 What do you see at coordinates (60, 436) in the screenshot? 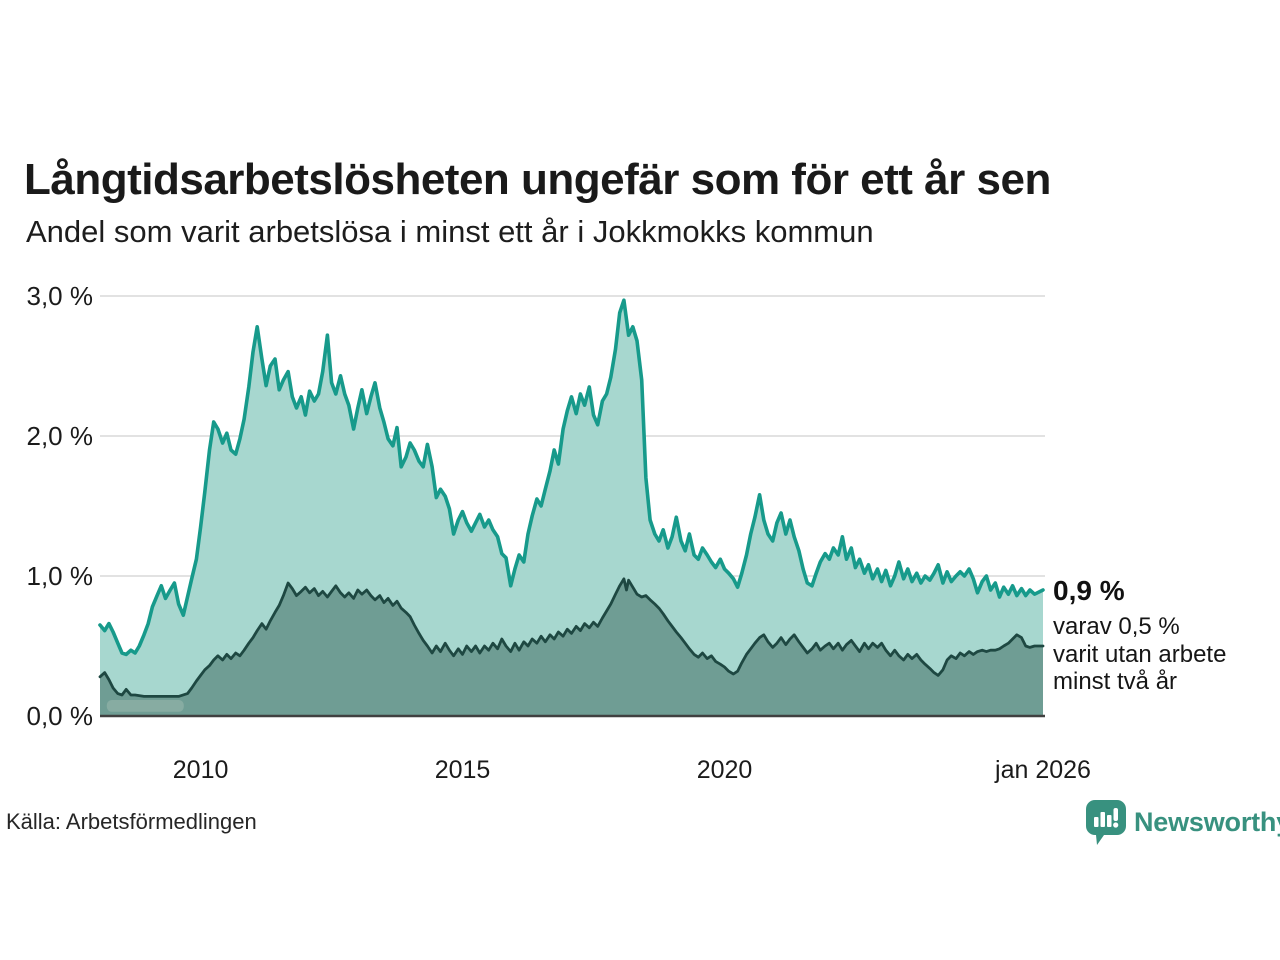
I see `y-tick-label: 2,0 %` at bounding box center [60, 436].